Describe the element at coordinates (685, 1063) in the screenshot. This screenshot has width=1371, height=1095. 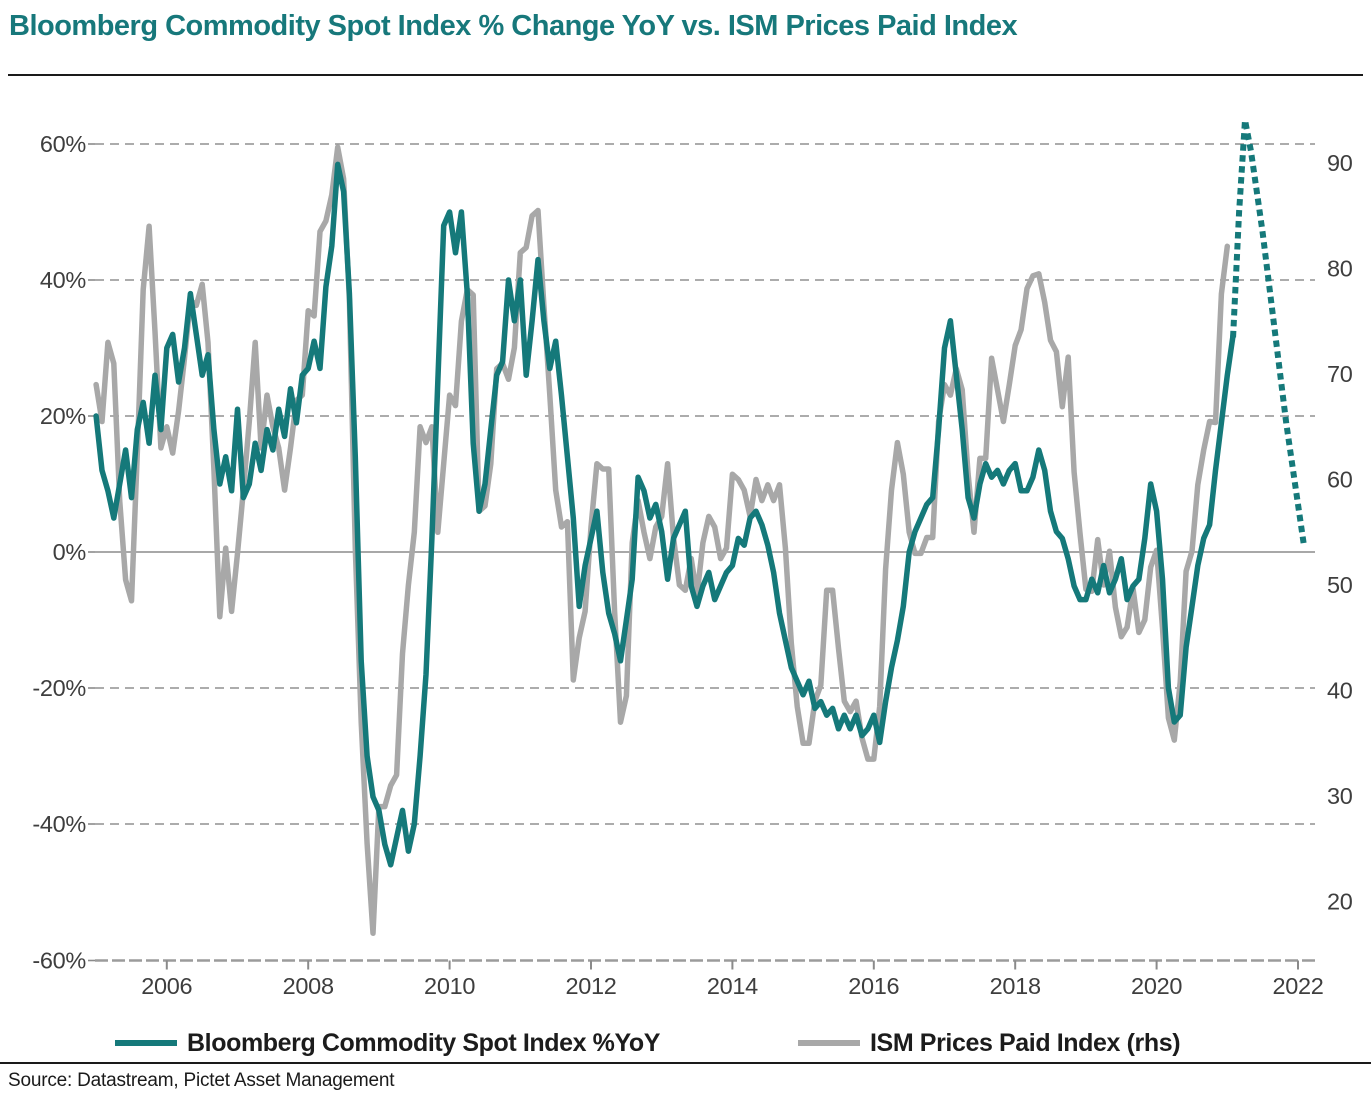
I see `source-rule` at that location.